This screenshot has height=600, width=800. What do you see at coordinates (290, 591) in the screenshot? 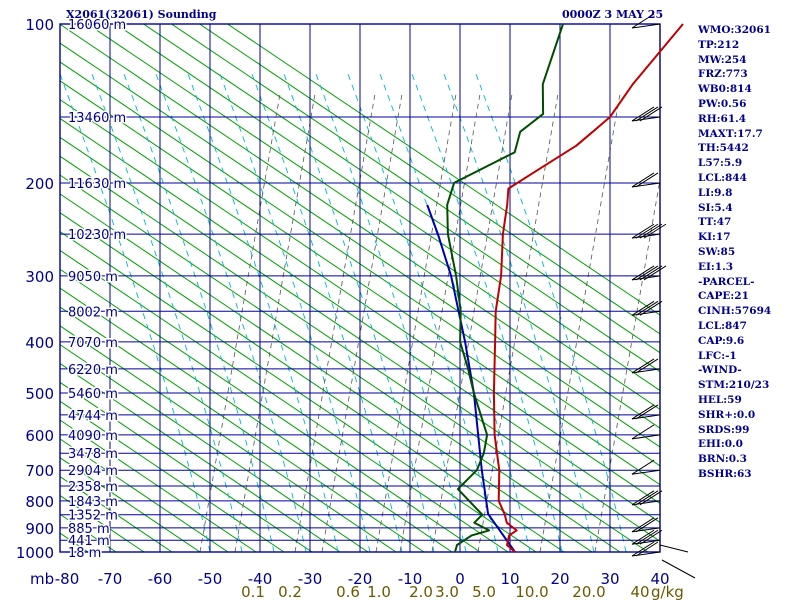
I see `mixing-ratio-label: 0.2` at bounding box center [290, 591].